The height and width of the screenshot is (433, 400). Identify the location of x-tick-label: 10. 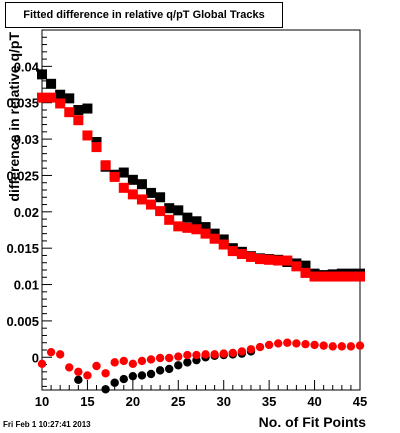
(42, 401).